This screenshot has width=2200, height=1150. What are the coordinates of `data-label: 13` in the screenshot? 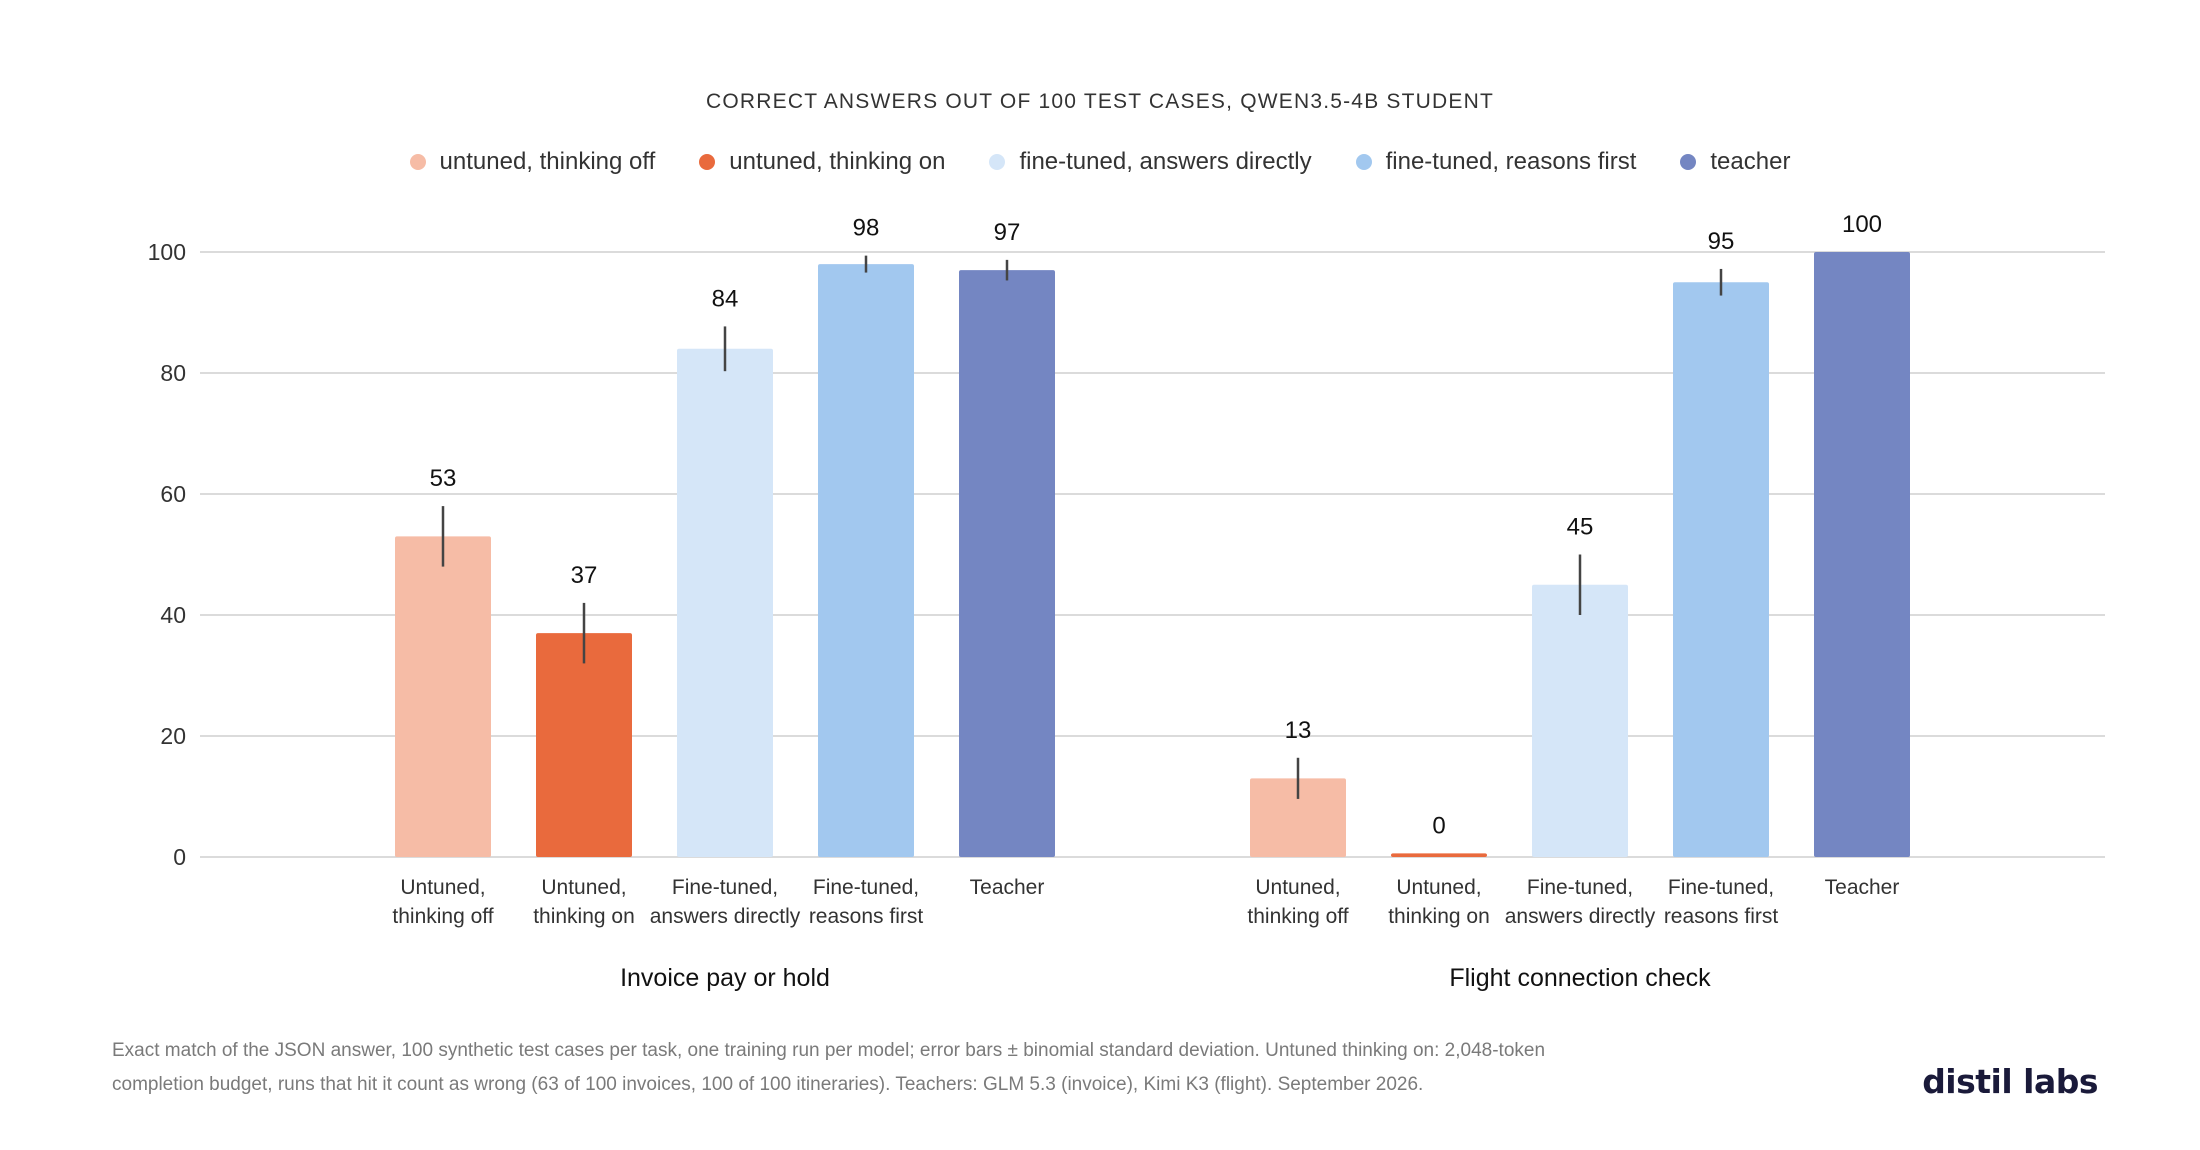 It's located at (1298, 730).